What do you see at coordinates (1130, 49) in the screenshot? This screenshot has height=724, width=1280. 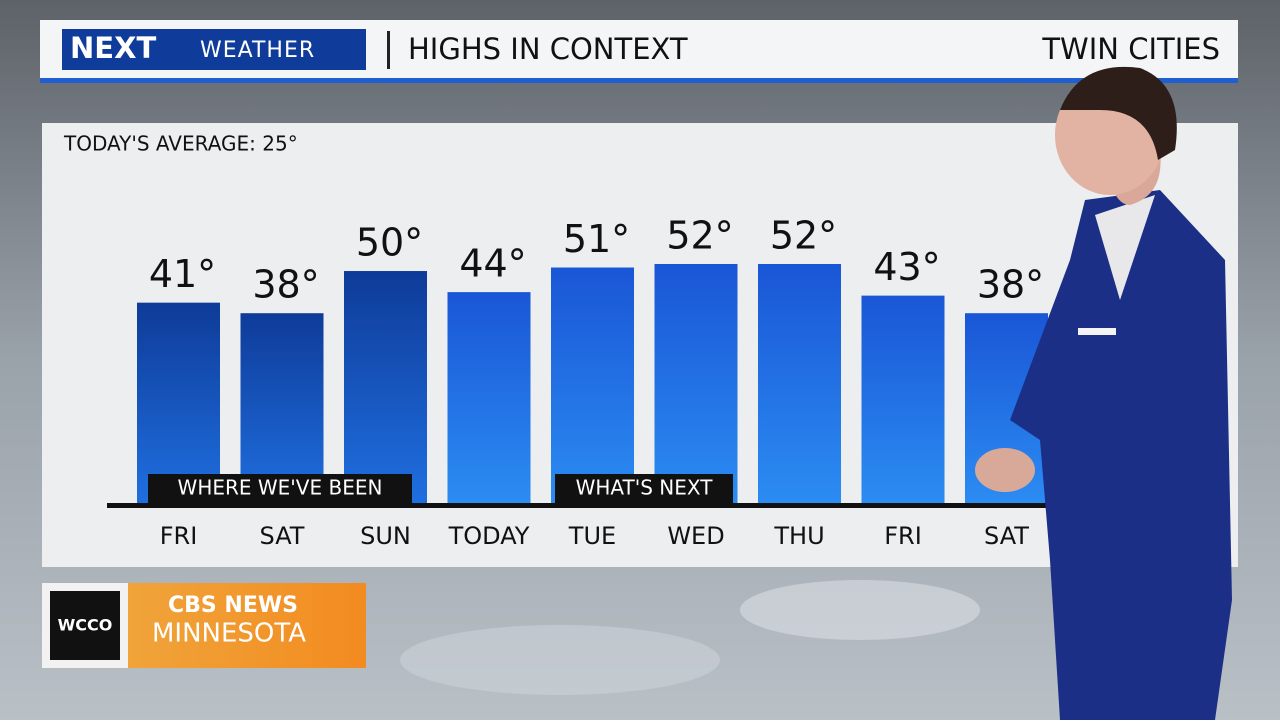 I see `location: TWIN CITIES` at bounding box center [1130, 49].